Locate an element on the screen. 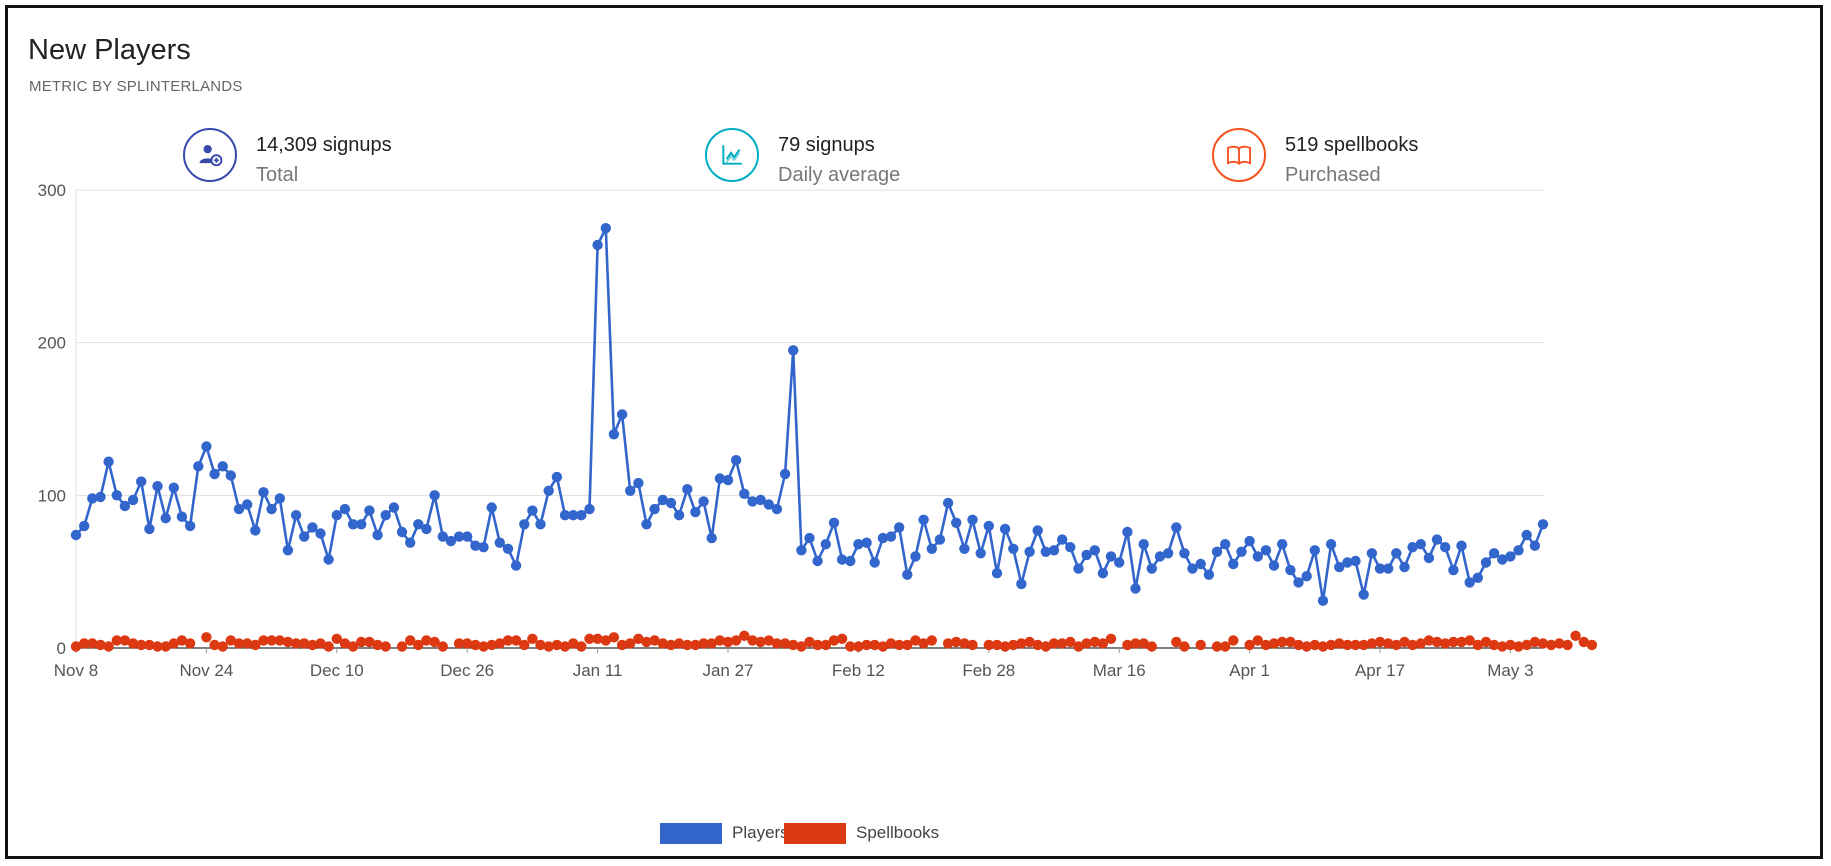  metric-value: 79 signups is located at coordinates (826, 145).